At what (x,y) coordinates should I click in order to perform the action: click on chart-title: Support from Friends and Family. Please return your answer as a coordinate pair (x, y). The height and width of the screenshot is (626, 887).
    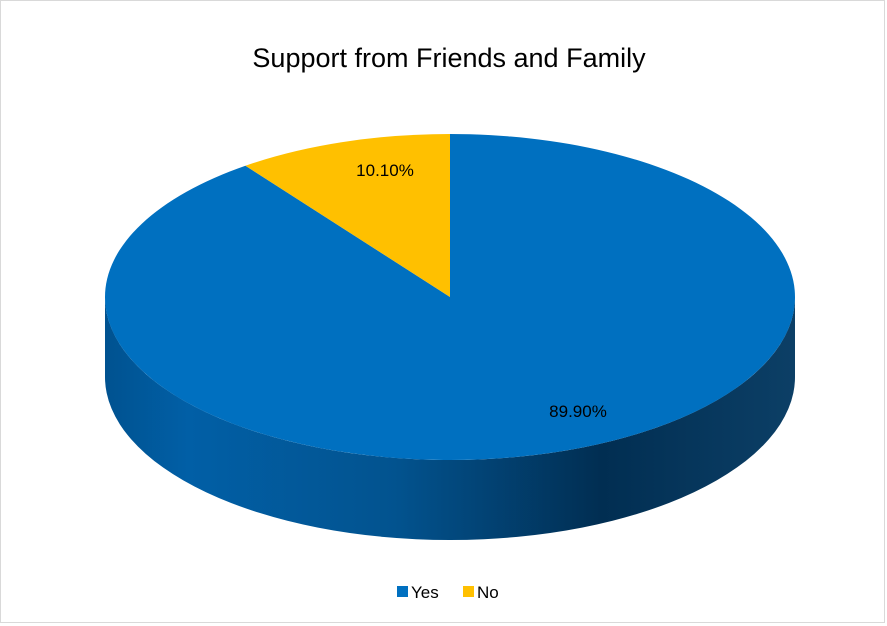
    Looking at the image, I should click on (449, 58).